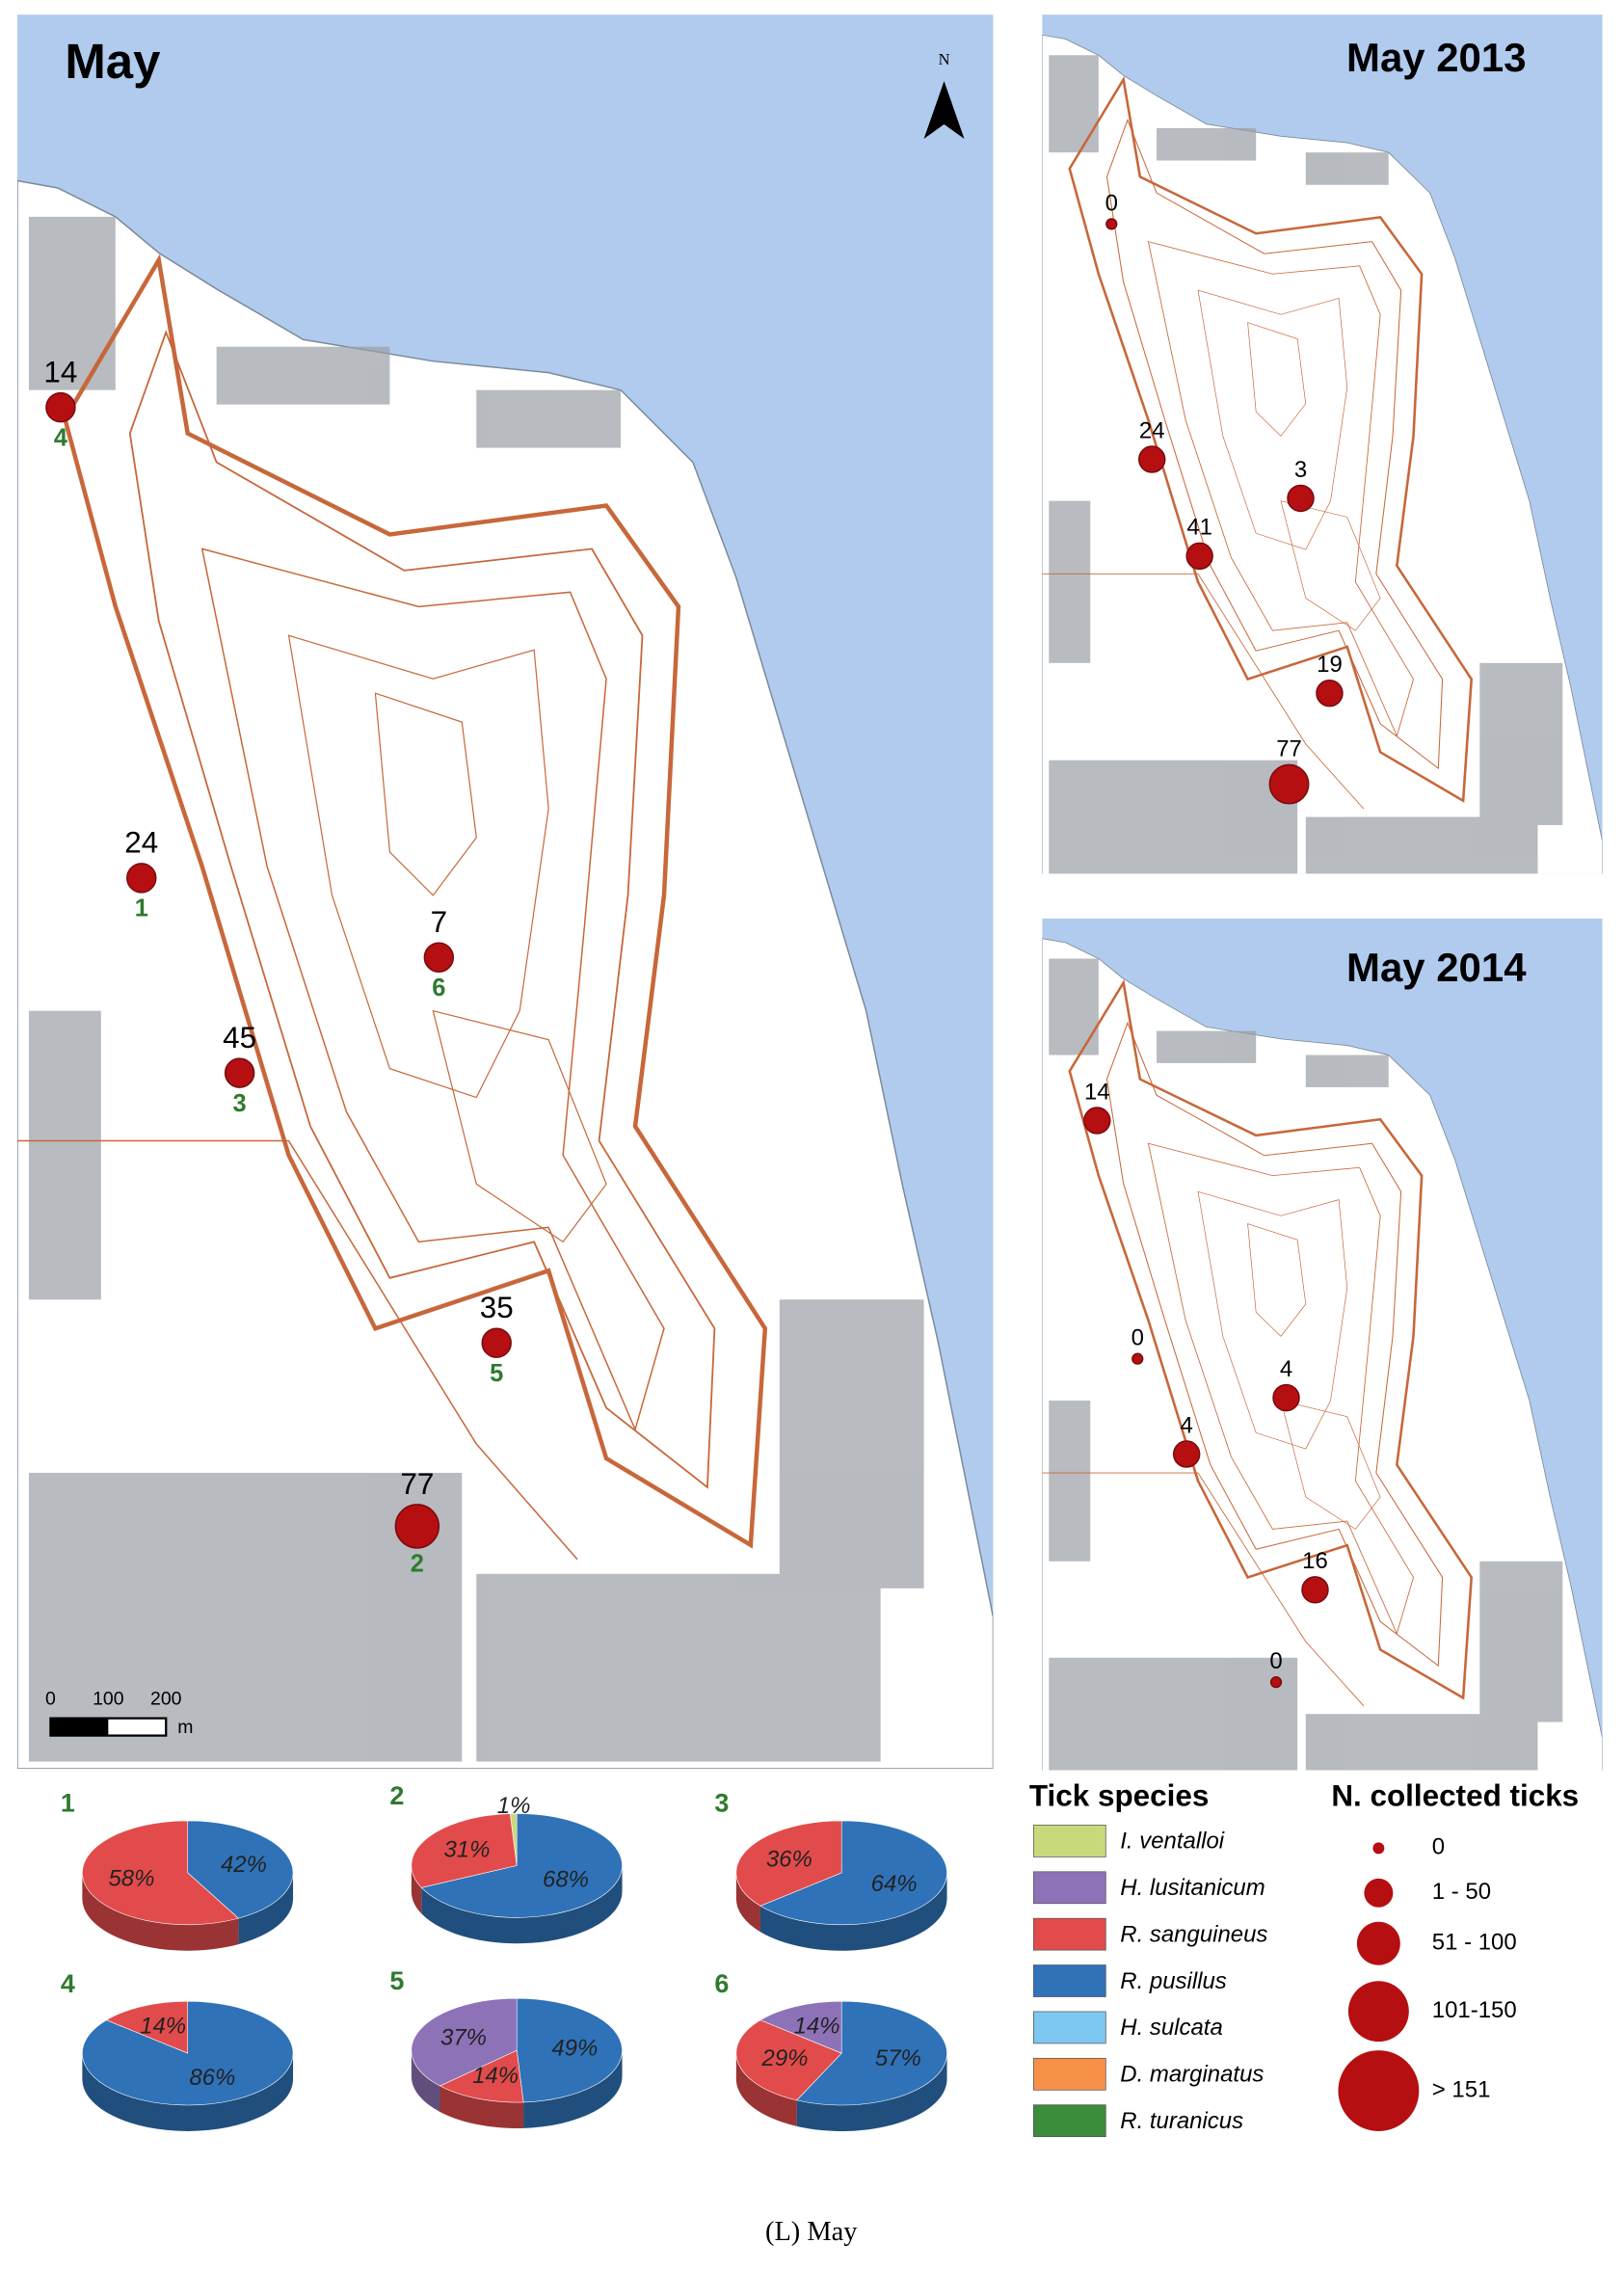  Describe the element at coordinates (1474, 1943) in the screenshot. I see `legend-size-label: 51 - 100` at that location.